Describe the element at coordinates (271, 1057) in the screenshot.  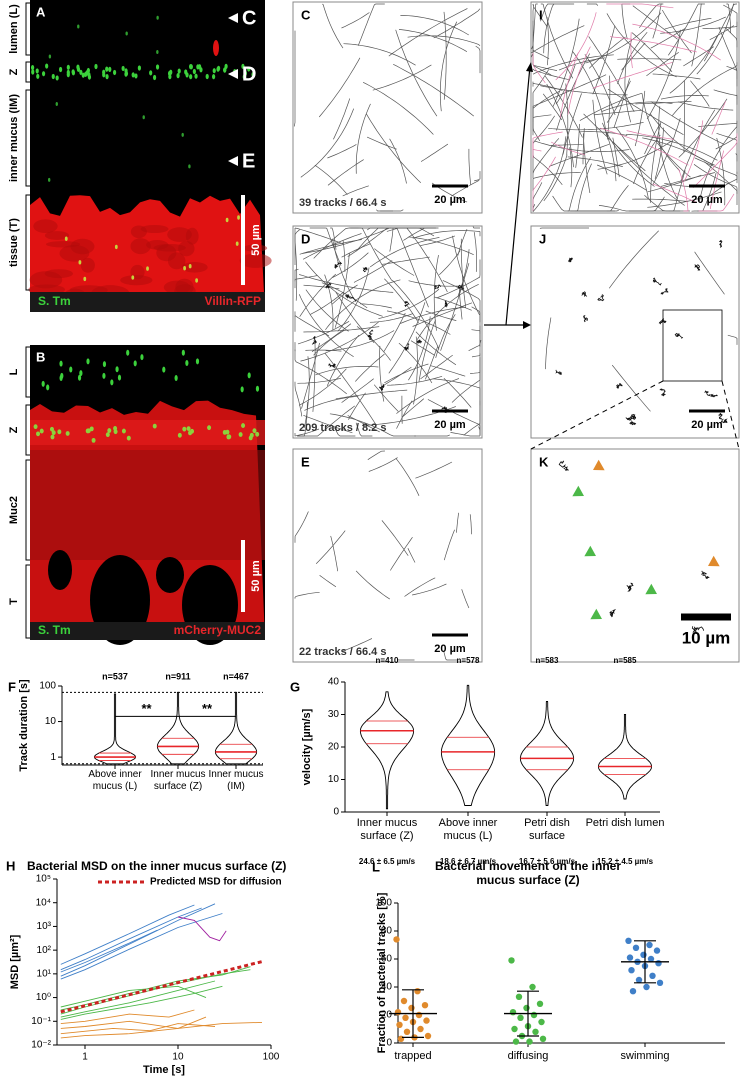
I see `x-tick-label: 100` at that location.